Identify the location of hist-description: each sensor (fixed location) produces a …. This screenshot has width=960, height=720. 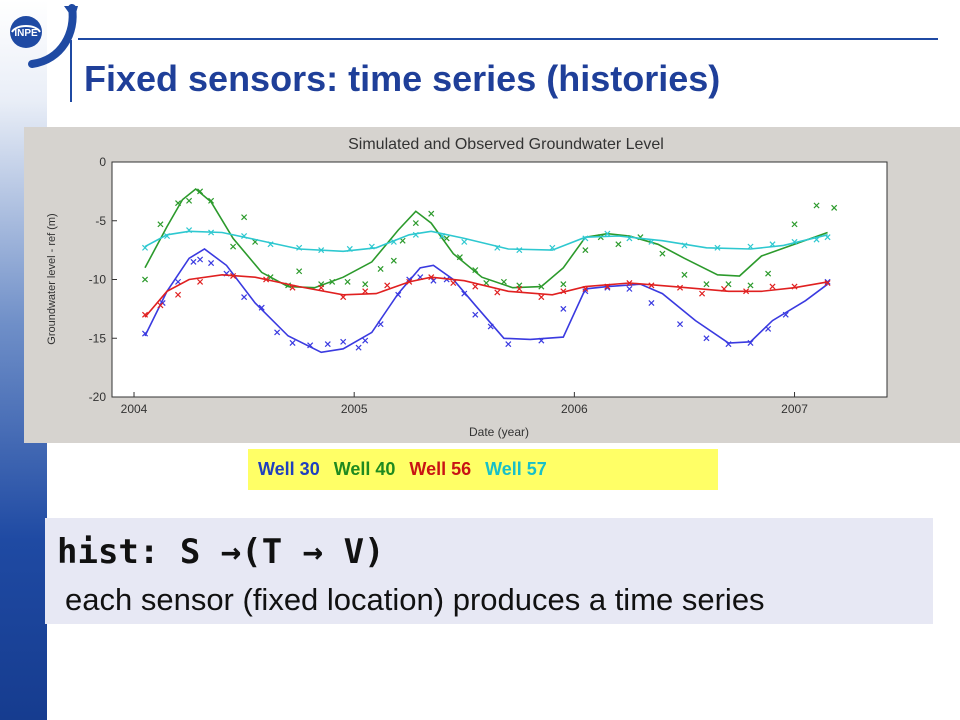
(415, 599).